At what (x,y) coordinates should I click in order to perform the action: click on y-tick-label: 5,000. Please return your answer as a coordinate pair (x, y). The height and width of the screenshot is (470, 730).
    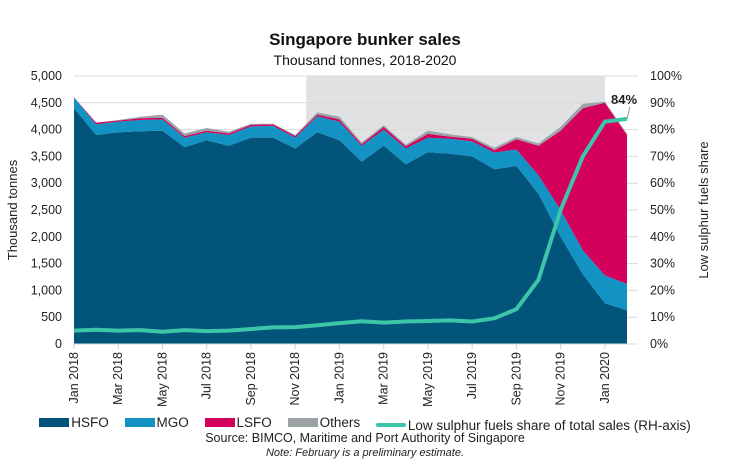
    Looking at the image, I should click on (46, 76).